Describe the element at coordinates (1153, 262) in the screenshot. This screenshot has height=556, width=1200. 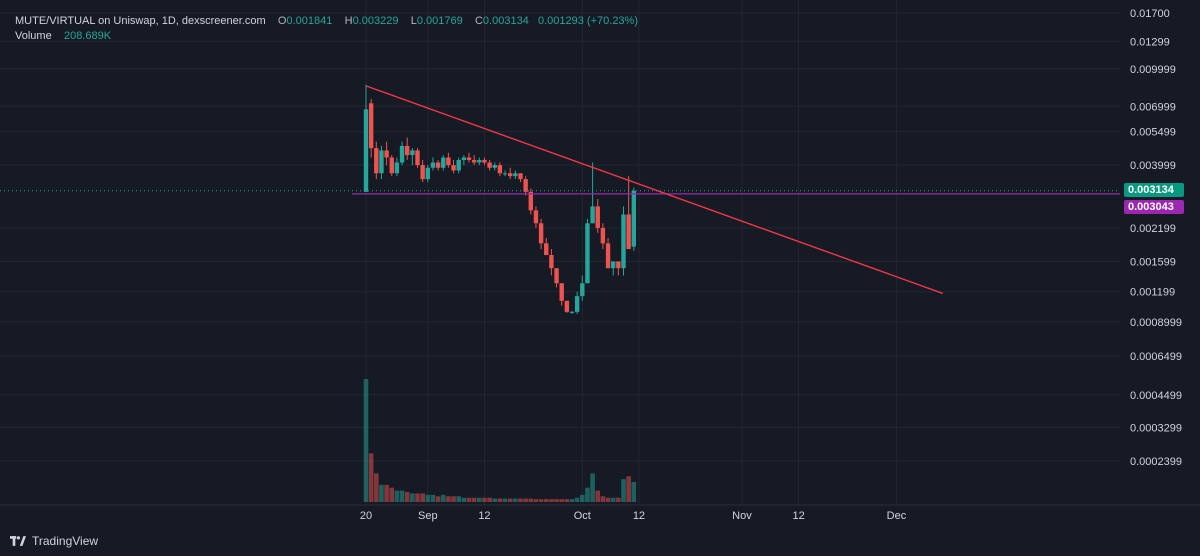
I see `y-tick-label: 0.001599` at that location.